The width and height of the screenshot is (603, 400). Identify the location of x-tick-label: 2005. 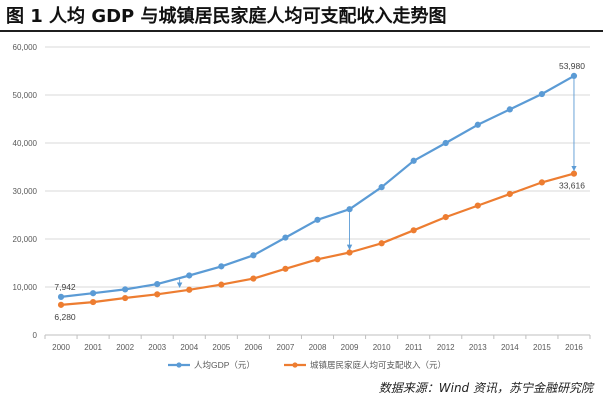
(221, 347).